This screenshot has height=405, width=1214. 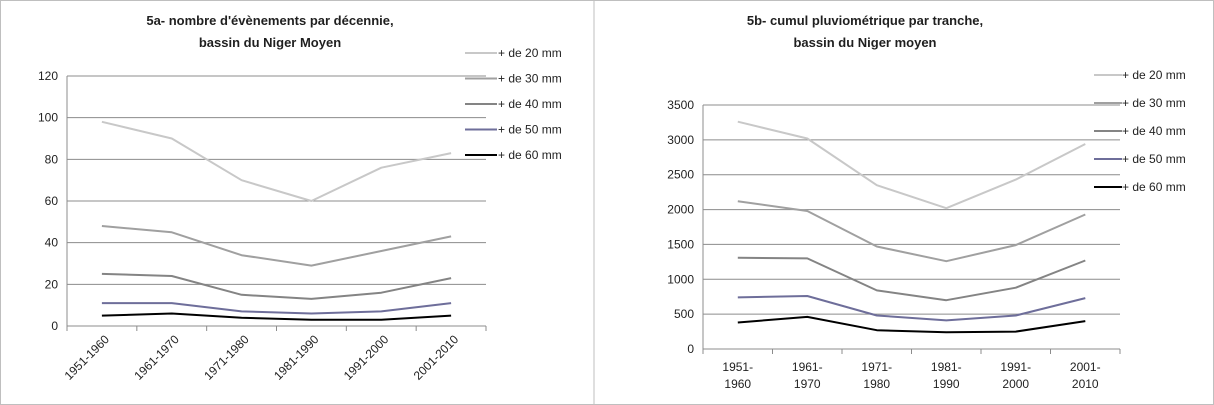 I want to click on chart-5b-legend-label: + de 30 mm, so click(x=1154, y=103).